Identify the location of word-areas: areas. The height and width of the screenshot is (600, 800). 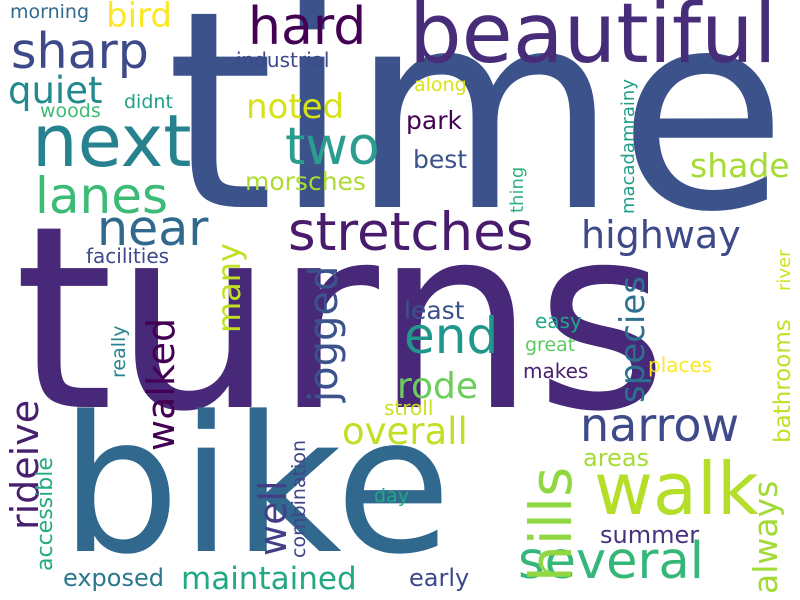
(616, 458).